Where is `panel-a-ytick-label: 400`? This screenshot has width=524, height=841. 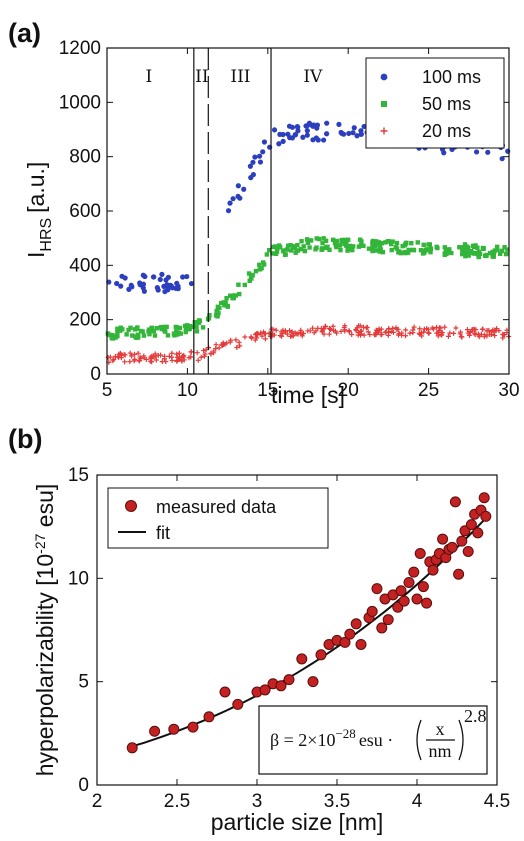 panel-a-ytick-label: 400 is located at coordinates (85, 265).